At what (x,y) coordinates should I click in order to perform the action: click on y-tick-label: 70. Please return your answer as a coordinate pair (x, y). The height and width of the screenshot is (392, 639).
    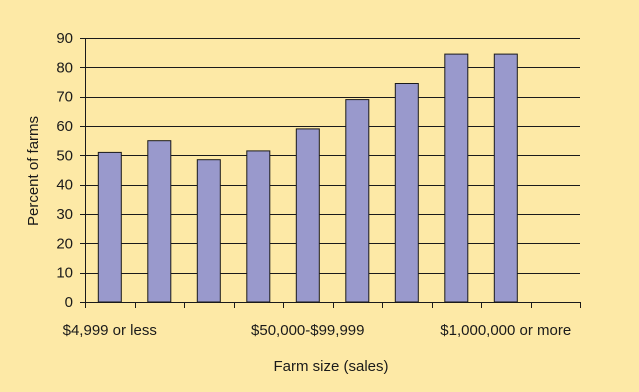
    Looking at the image, I should click on (64, 97).